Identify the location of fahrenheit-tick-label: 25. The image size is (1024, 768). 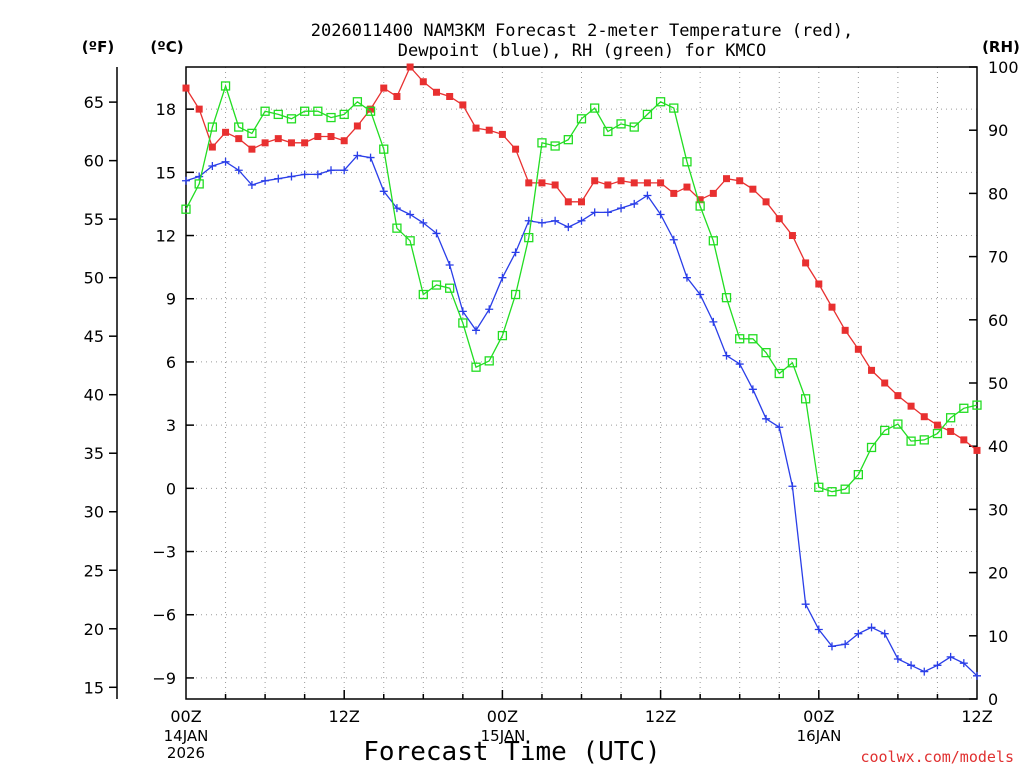
(94, 570).